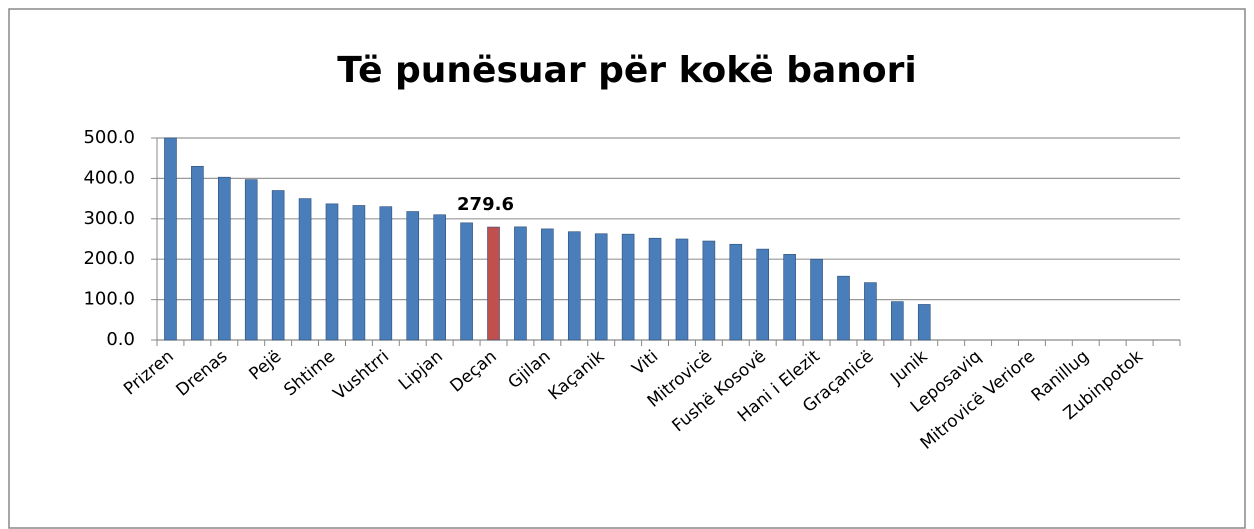 This screenshot has height=529, width=1254. Describe the element at coordinates (109, 137) in the screenshot. I see `y-tick-label: 500.0` at that location.